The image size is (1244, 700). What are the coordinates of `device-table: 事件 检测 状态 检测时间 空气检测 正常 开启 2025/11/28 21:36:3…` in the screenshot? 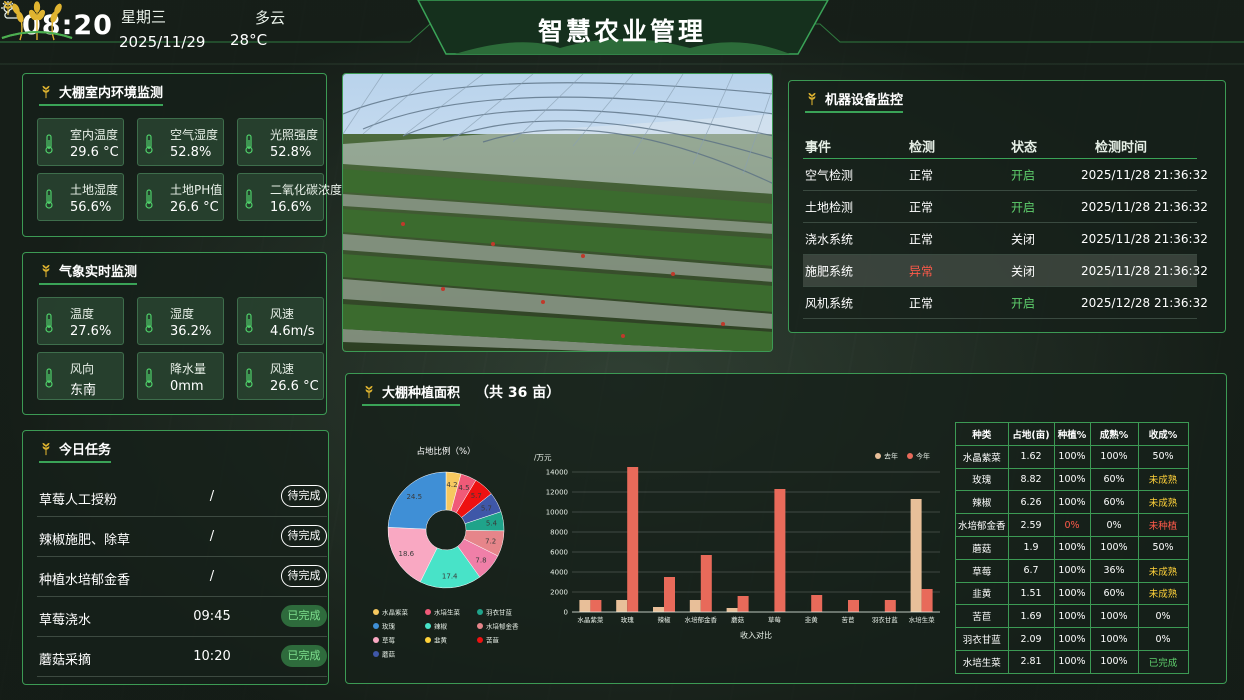 It's located at (1005, 226).